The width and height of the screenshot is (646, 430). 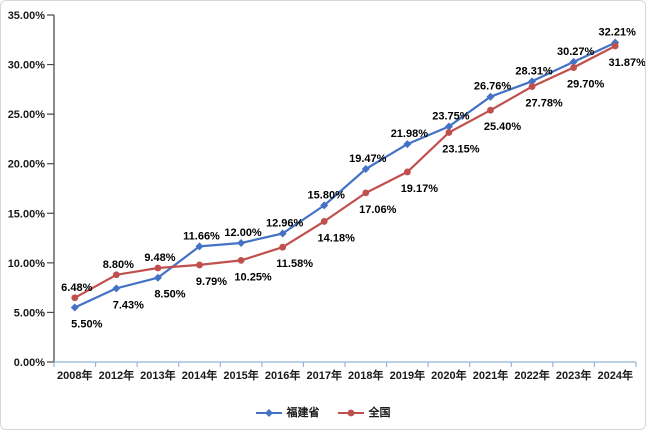 I want to click on data-label: 9.48%, so click(x=159, y=258).